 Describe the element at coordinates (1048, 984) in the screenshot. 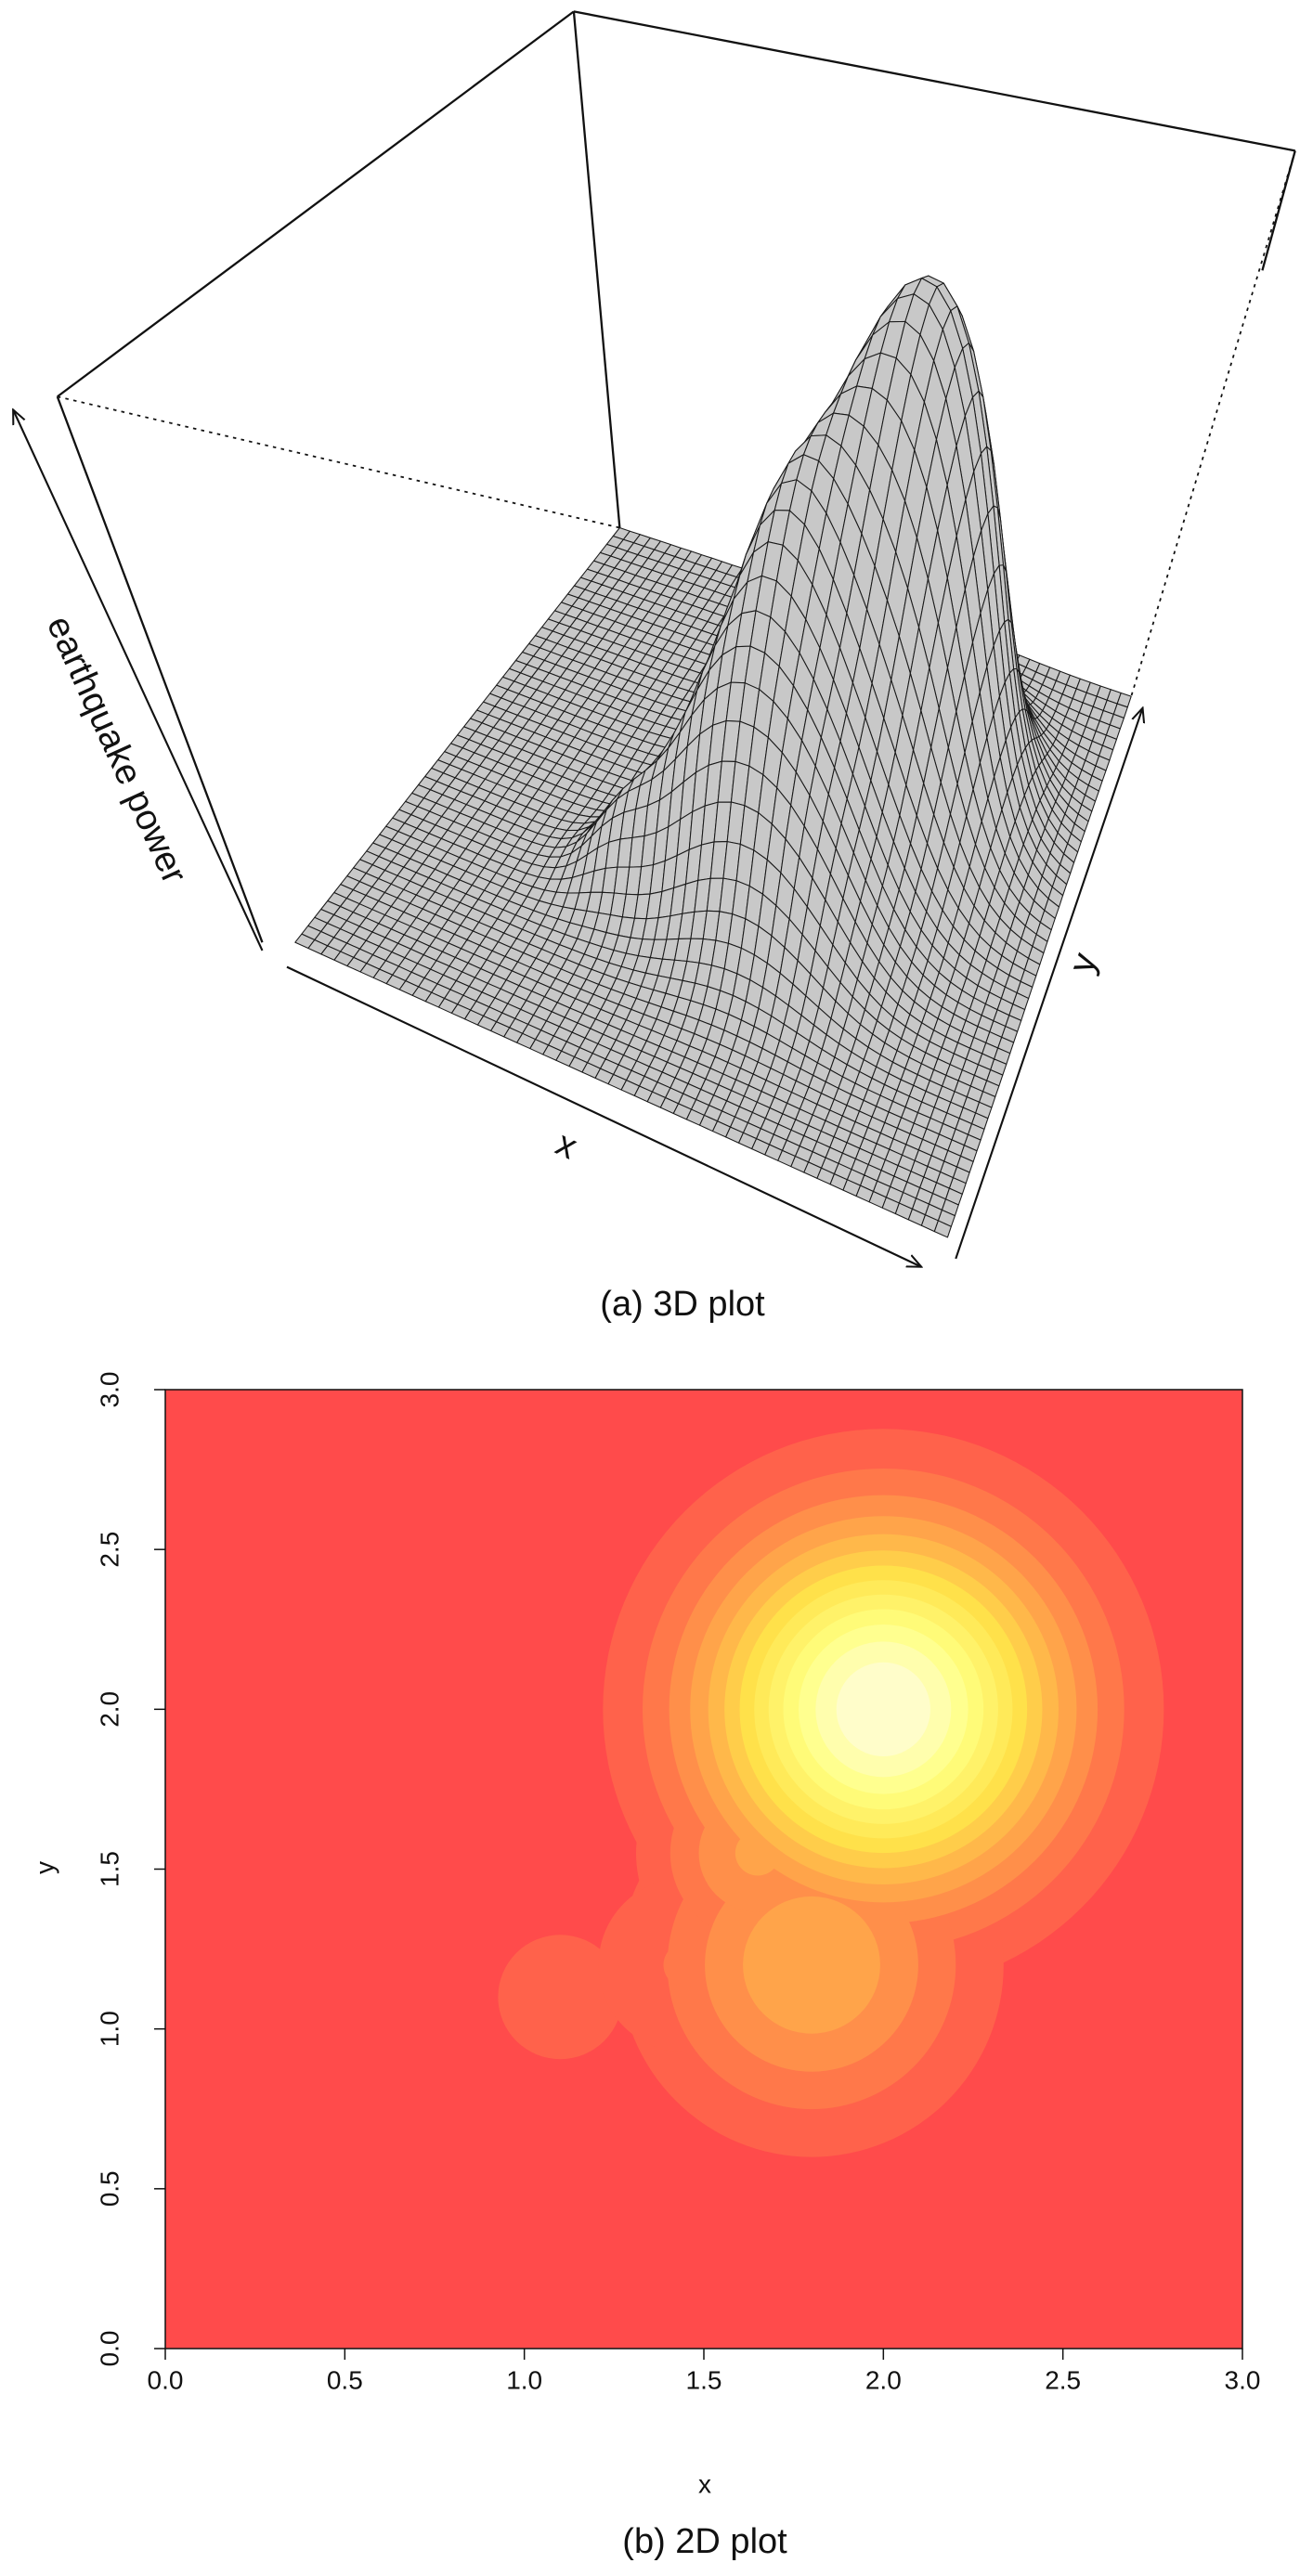

I see `y-axis-arrow` at that location.